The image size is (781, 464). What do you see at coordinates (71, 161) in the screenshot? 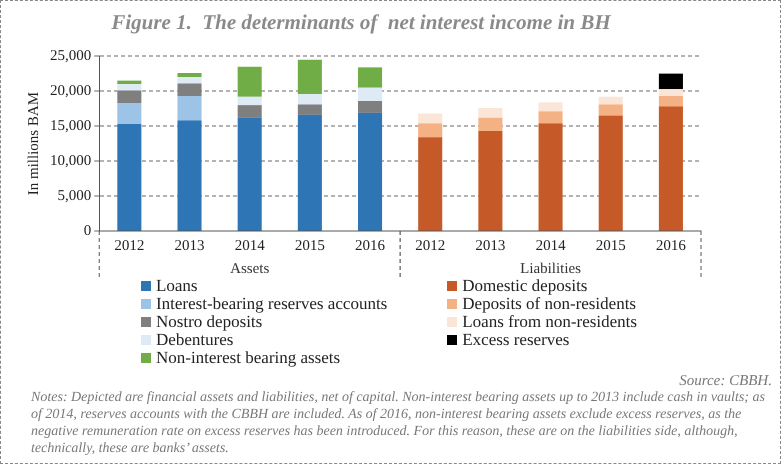
I see `y-tick-label: 10,000` at bounding box center [71, 161].